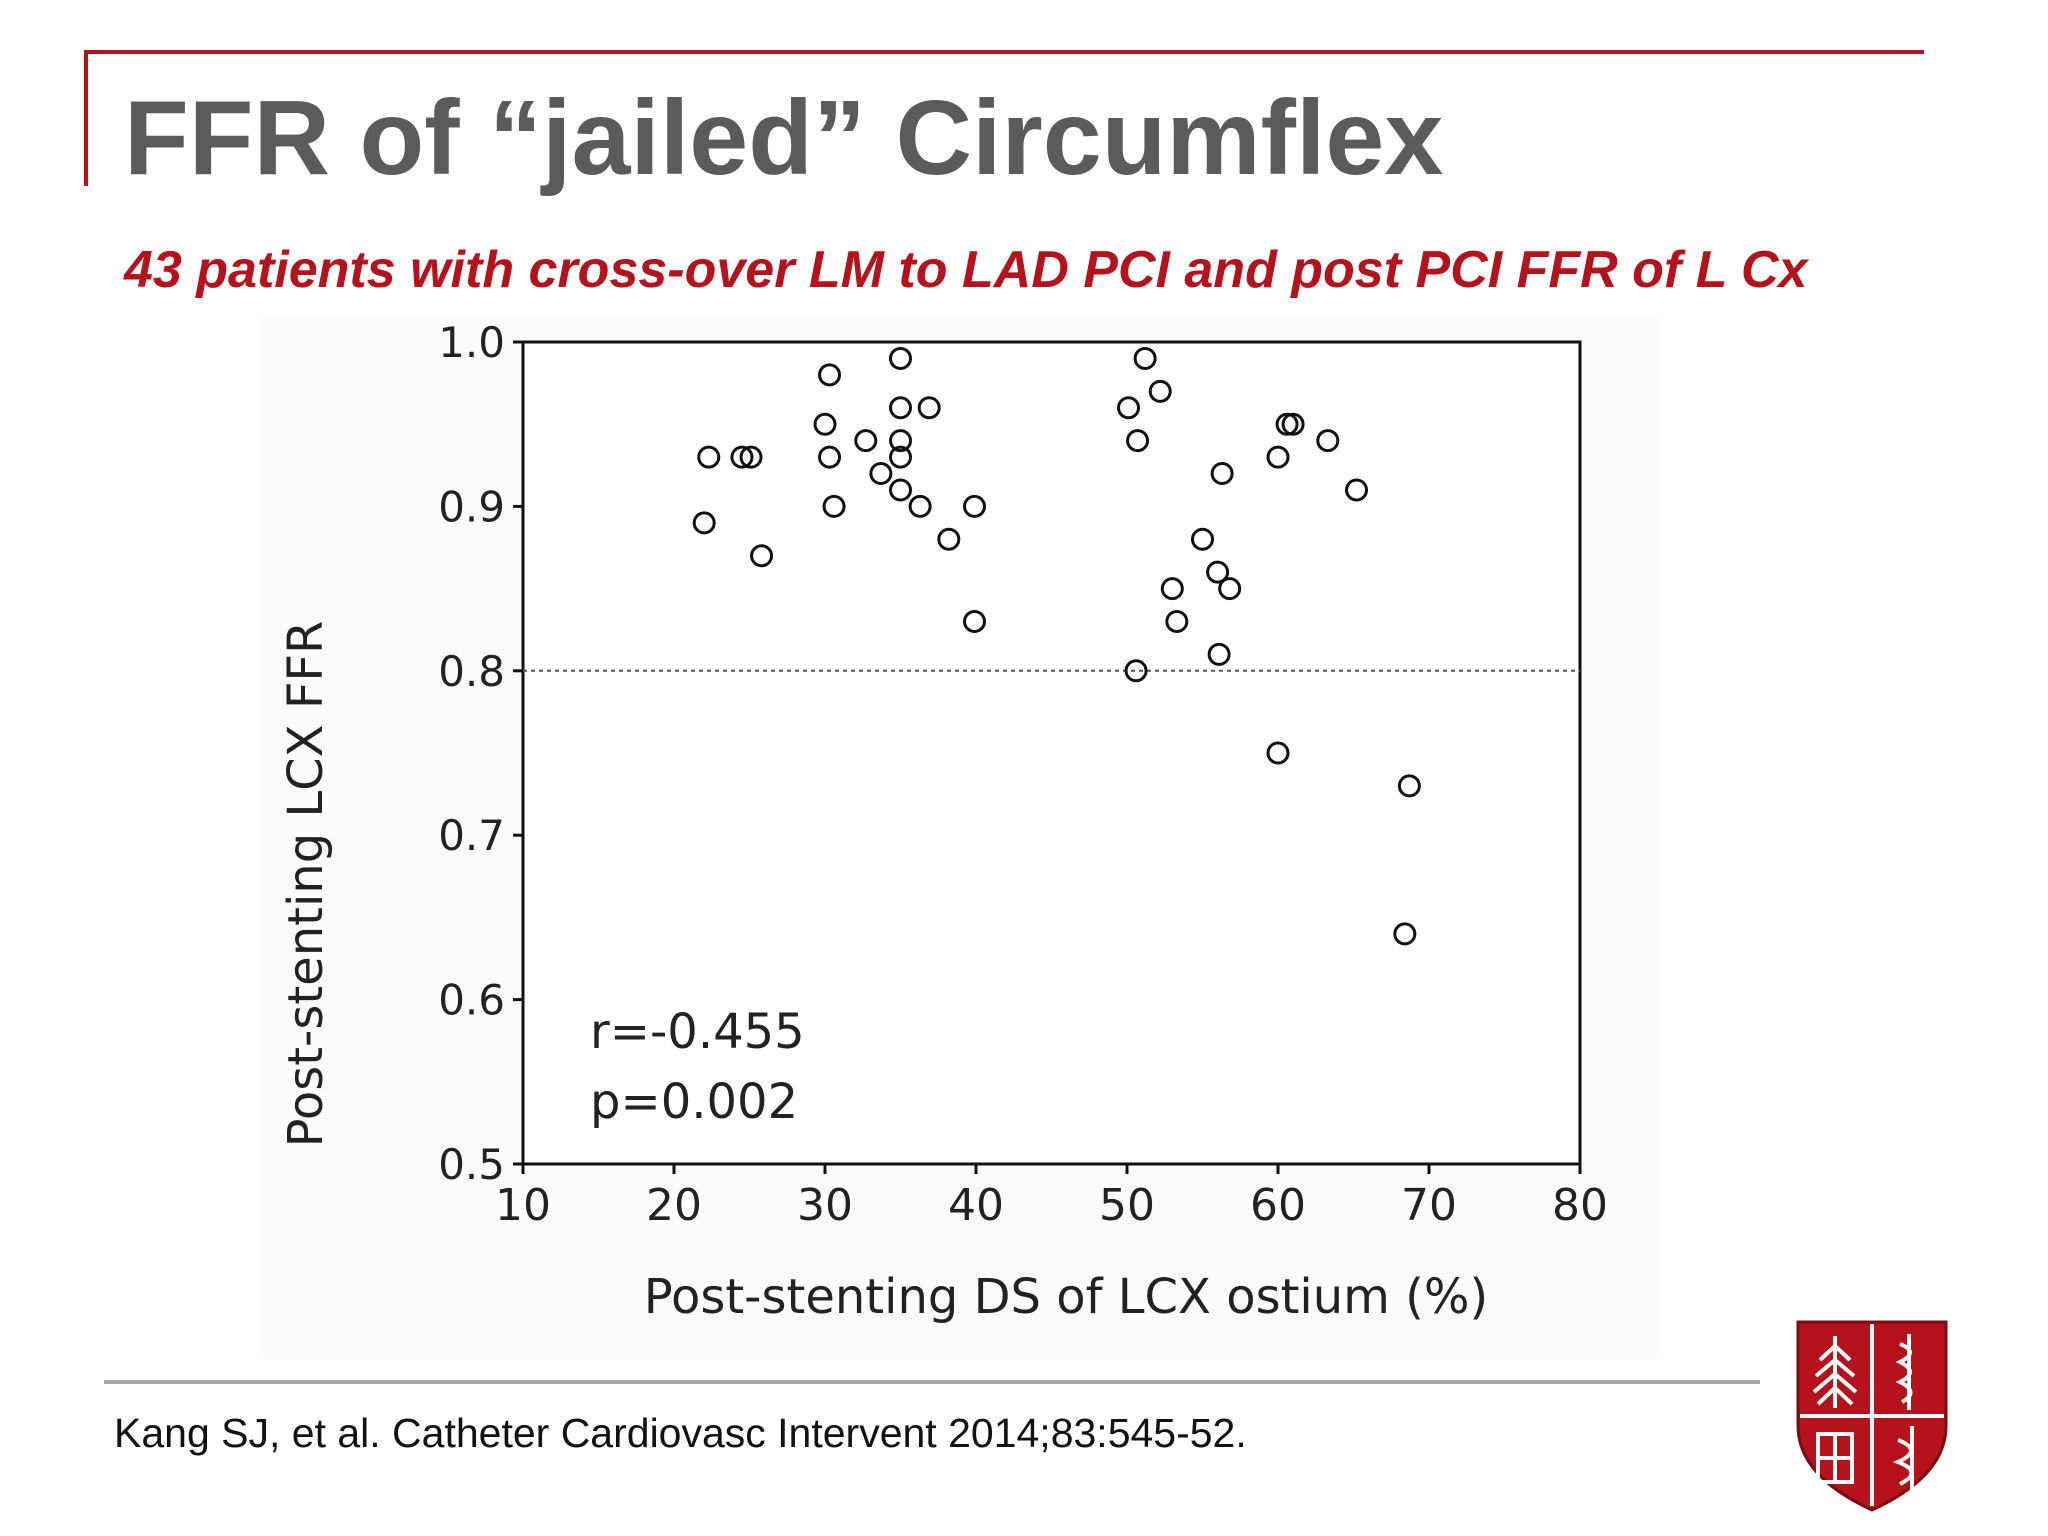 Image resolution: width=2048 pixels, height=1536 pixels. I want to click on x-tick-label: 70, so click(1429, 1205).